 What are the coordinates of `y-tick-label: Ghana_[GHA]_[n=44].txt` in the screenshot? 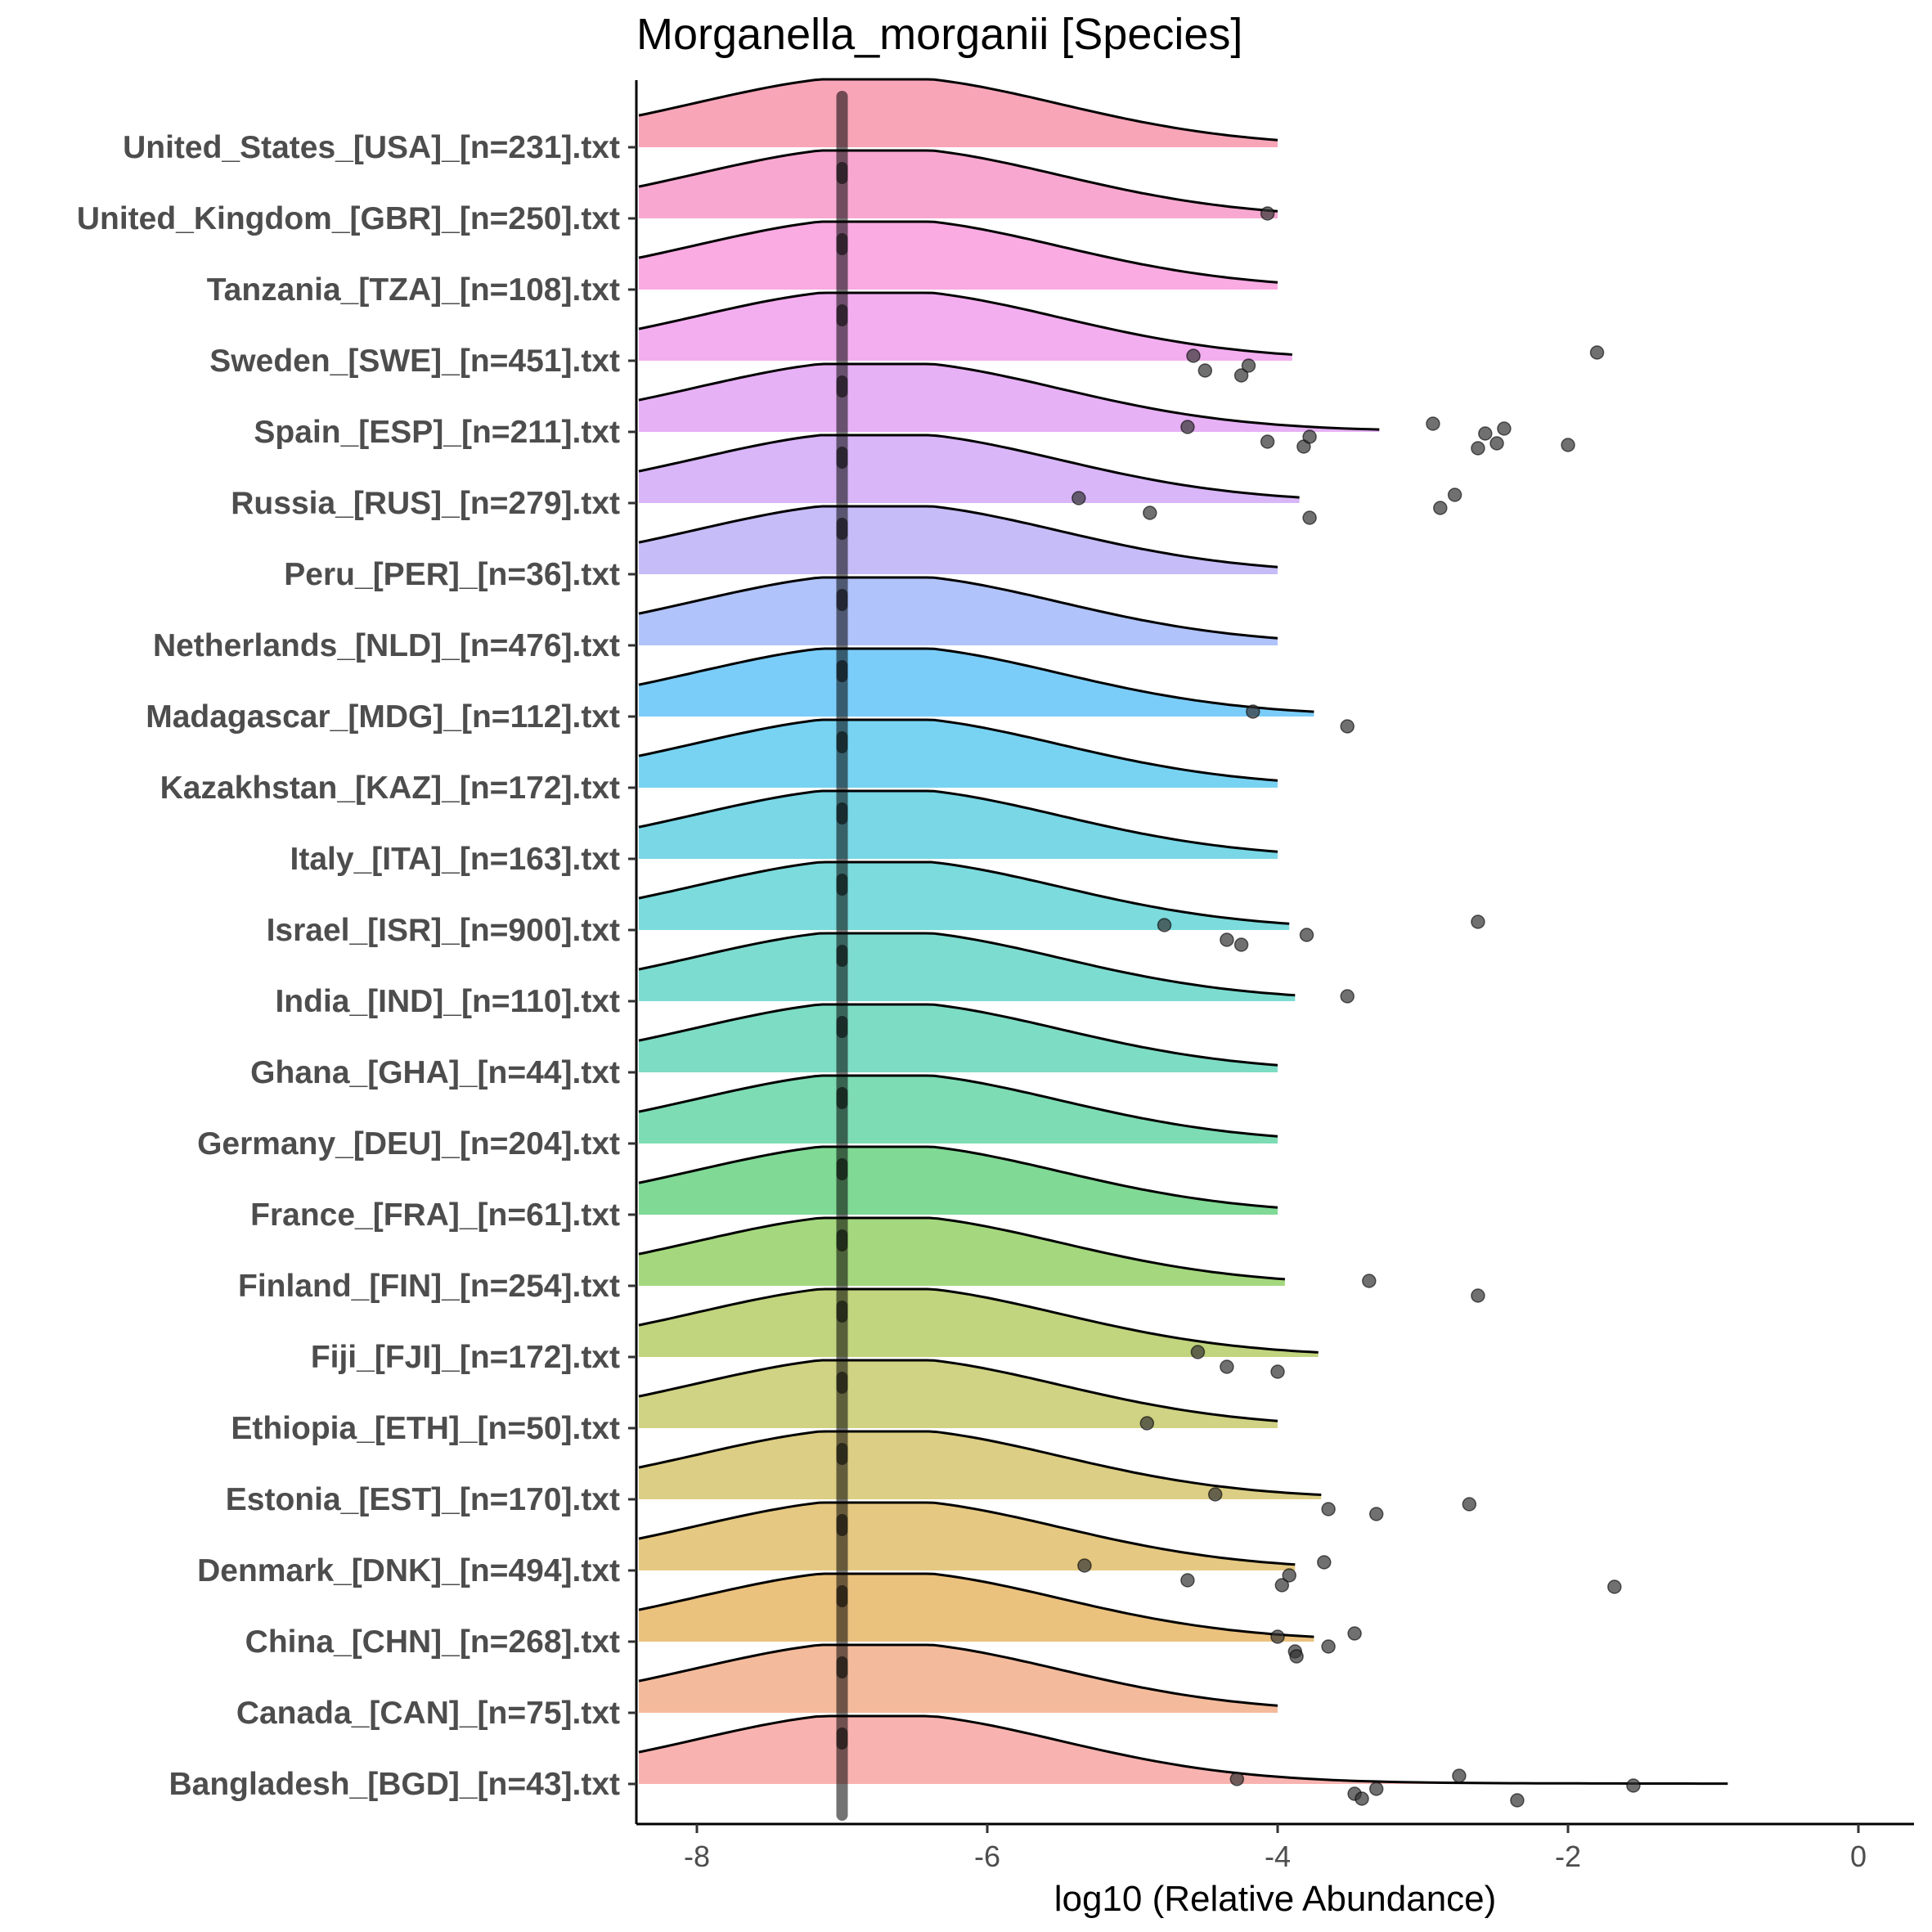 It's located at (435, 1072).